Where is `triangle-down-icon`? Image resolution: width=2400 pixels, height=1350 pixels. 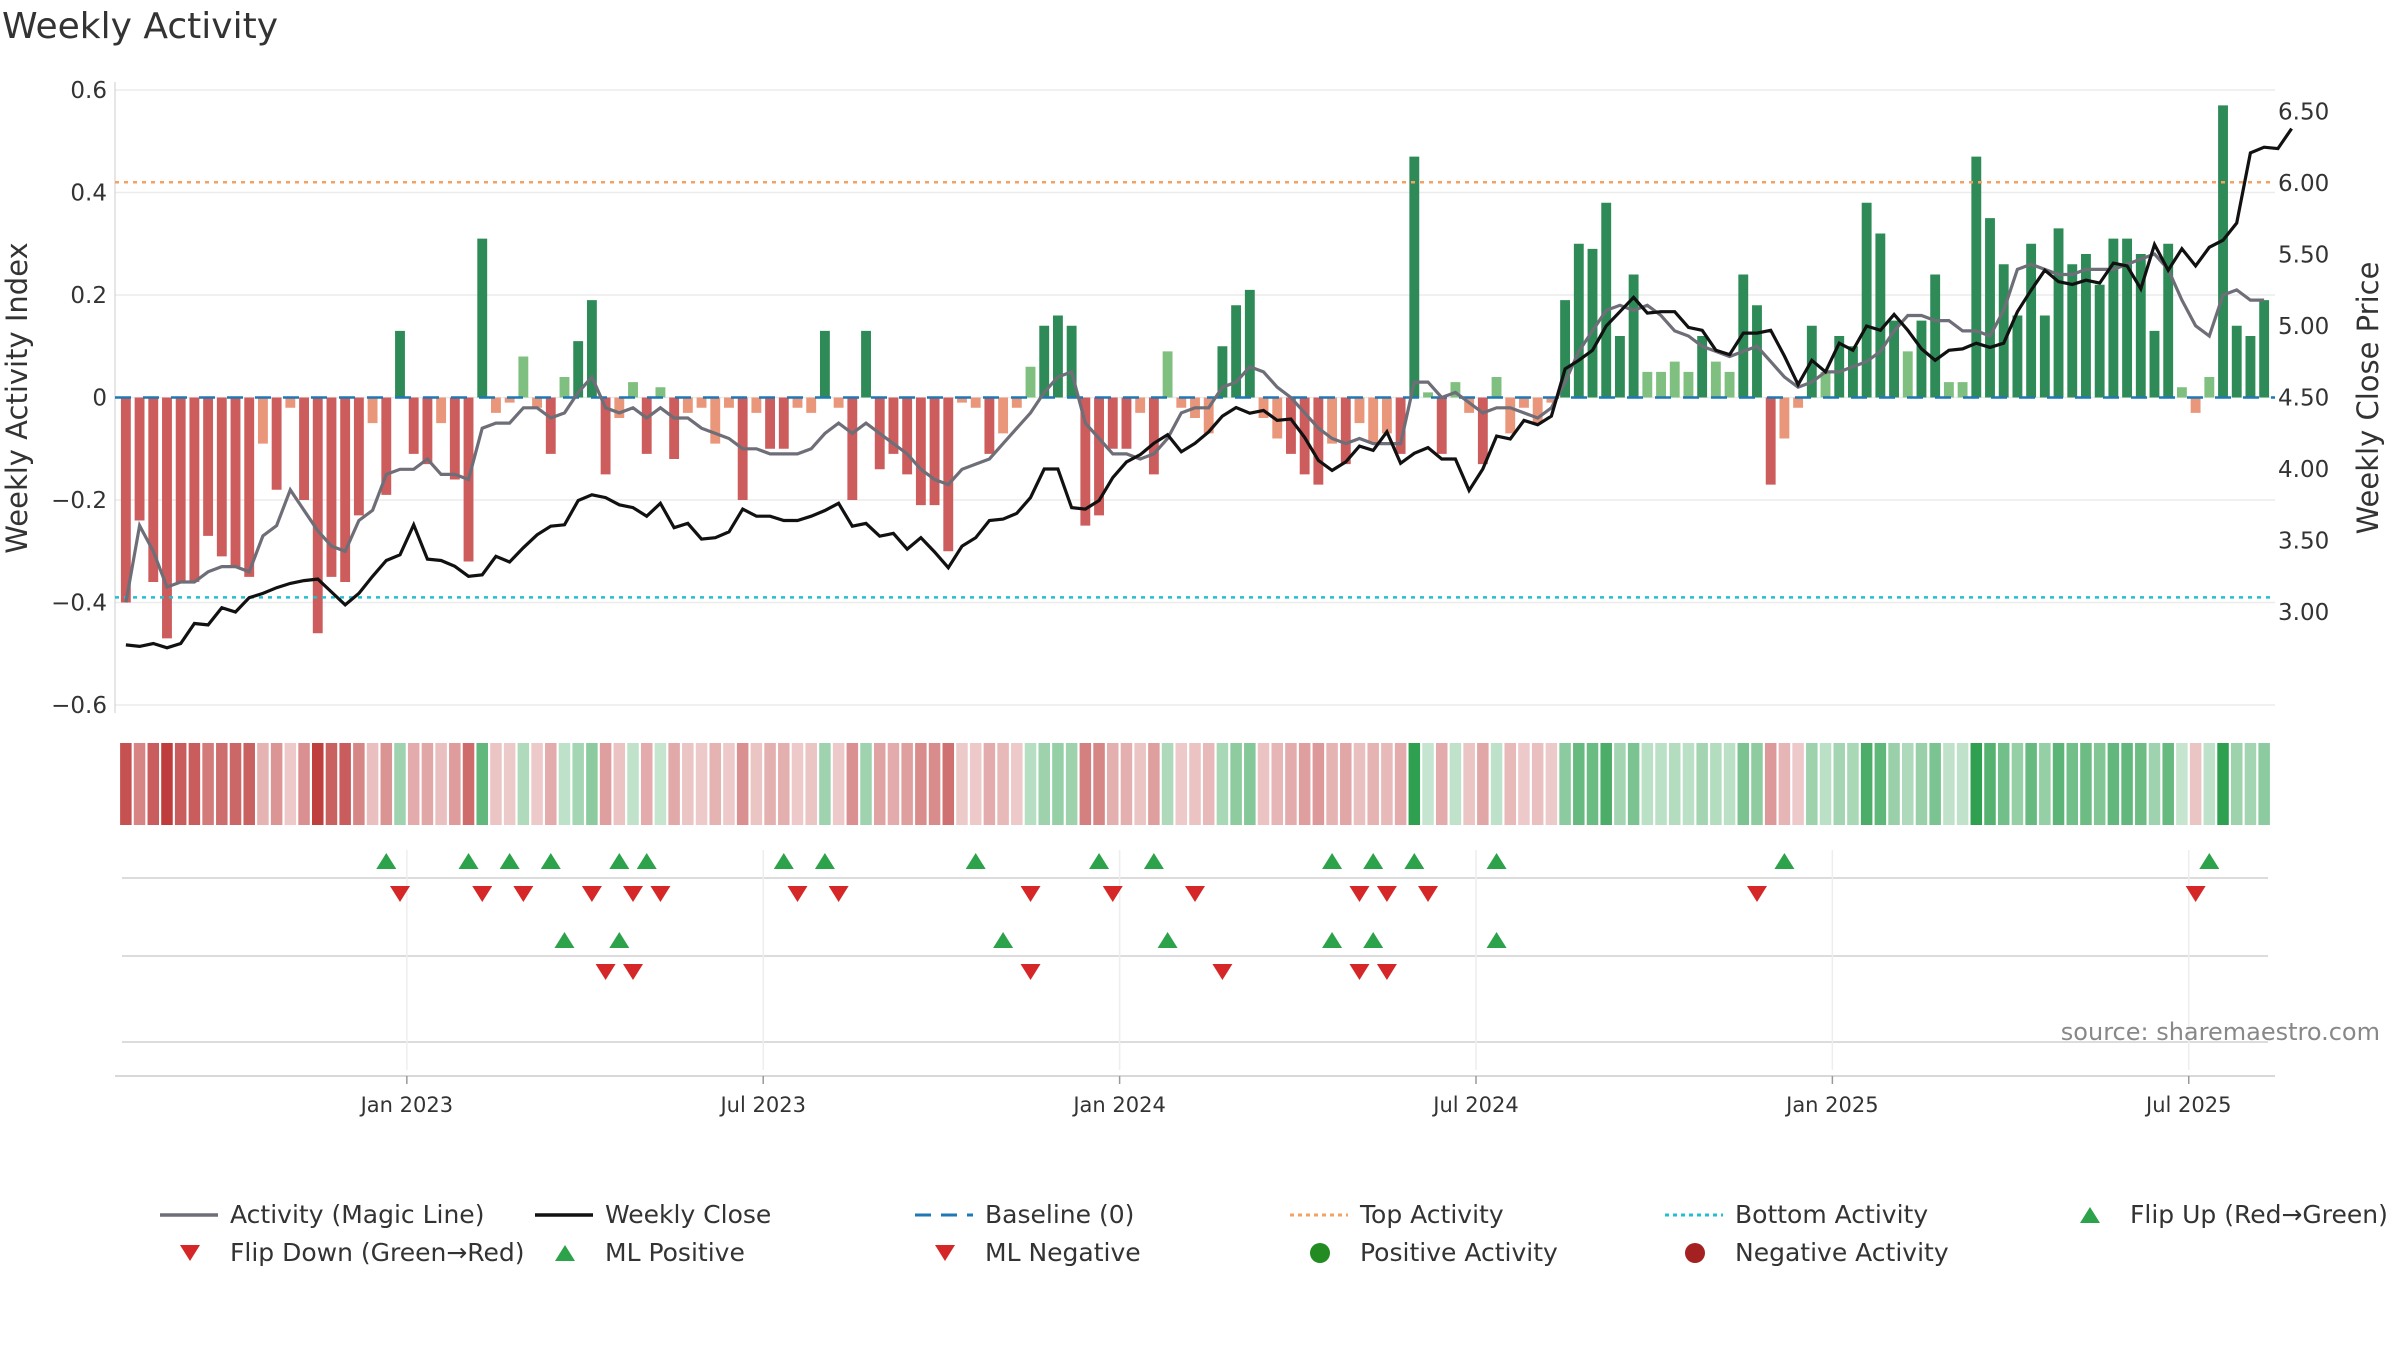 triangle-down-icon is located at coordinates (945, 1252).